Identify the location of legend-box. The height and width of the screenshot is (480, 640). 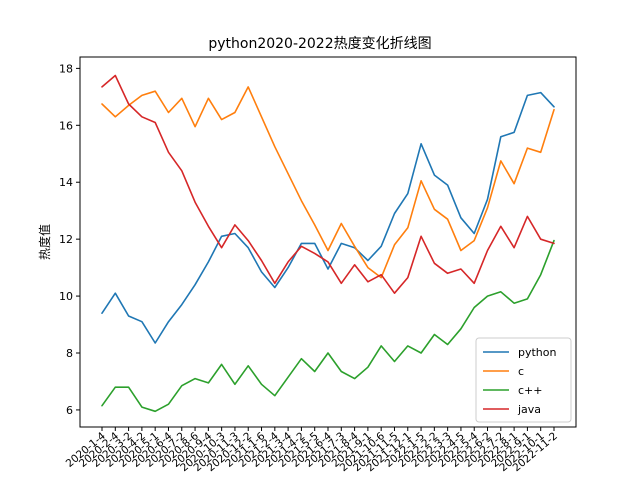
(523, 380).